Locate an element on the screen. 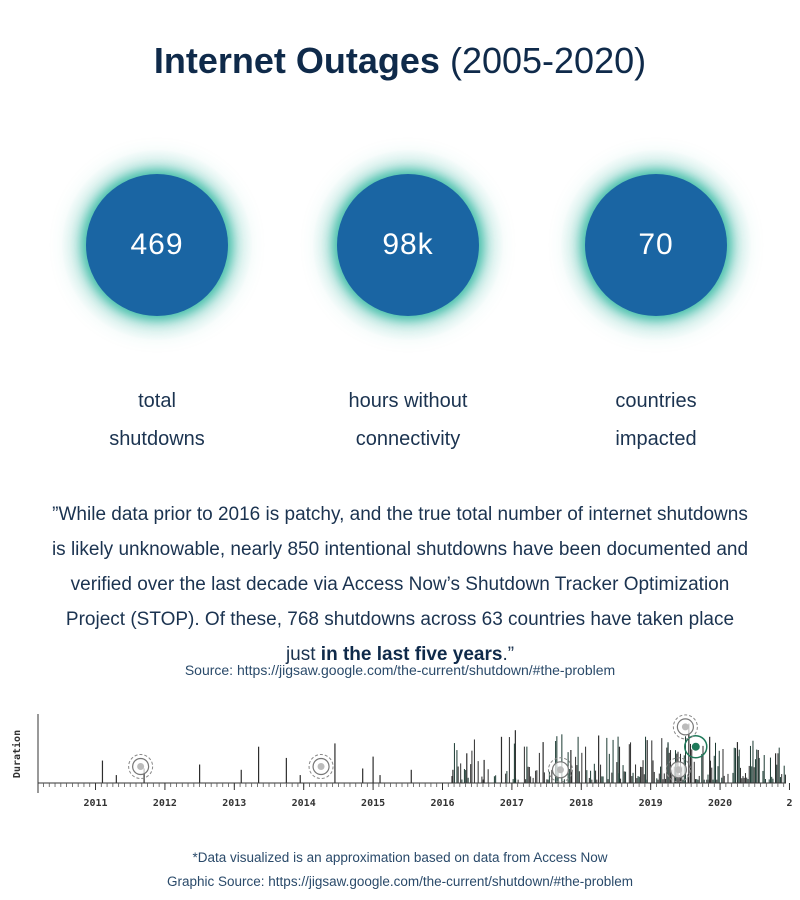  title-years: (2005-2020) is located at coordinates (548, 60).